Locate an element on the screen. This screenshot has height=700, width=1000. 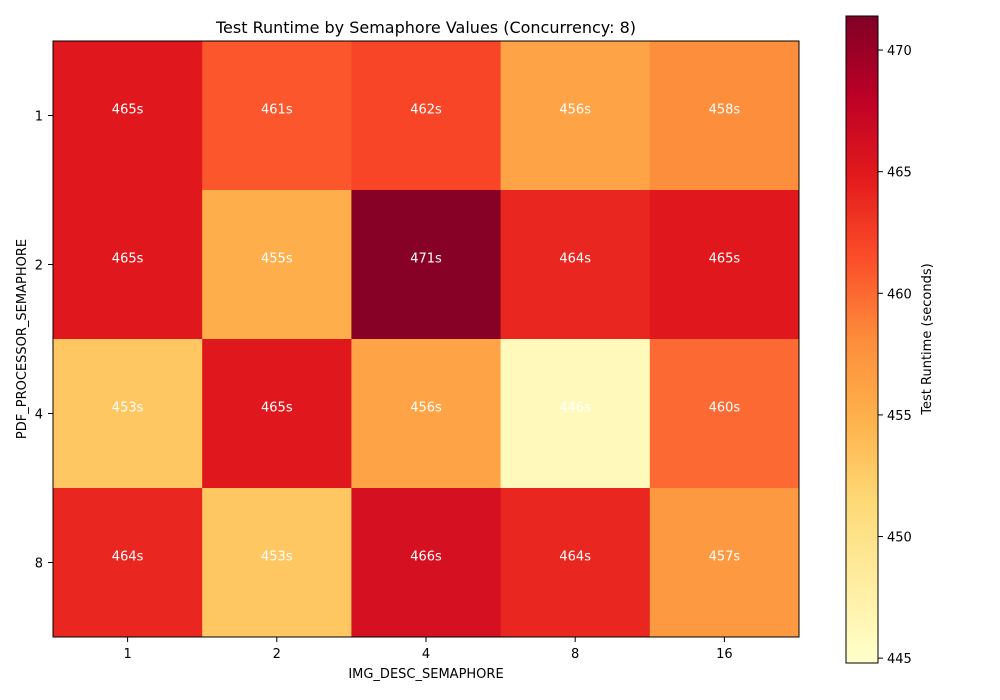
cell-value-label: 457s is located at coordinates (725, 557).